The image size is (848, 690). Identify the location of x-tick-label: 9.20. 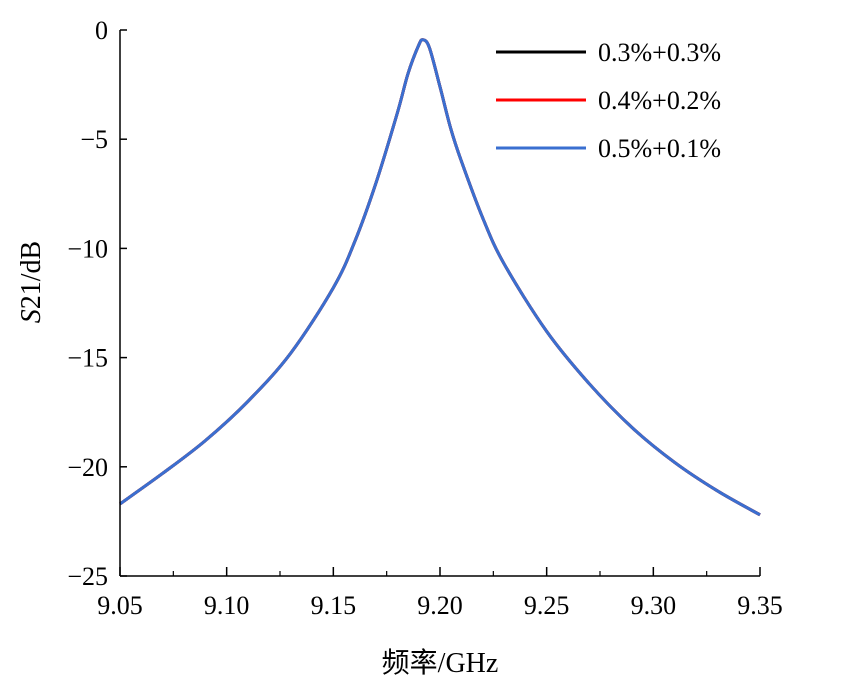
(440, 605).